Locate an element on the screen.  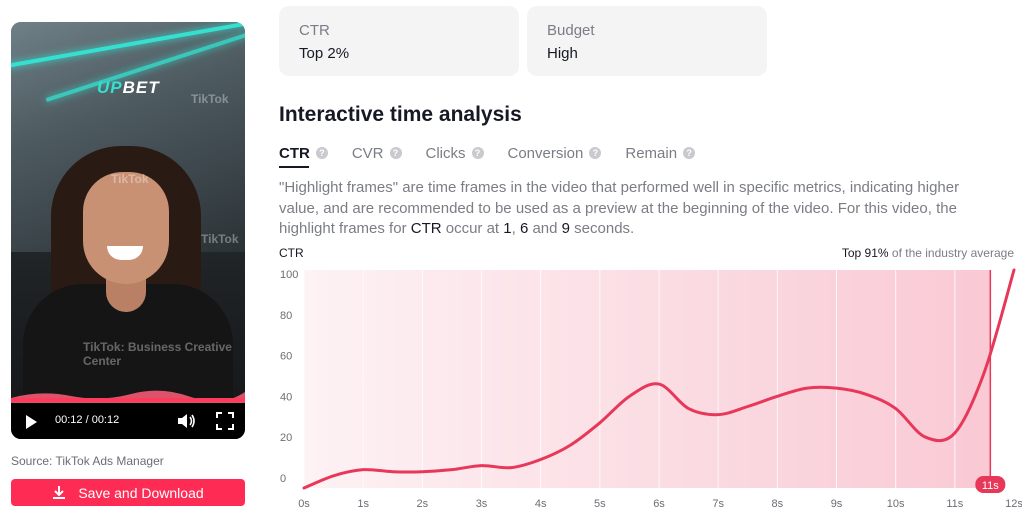
chart-cursor-label: 11s is located at coordinates (990, 486).